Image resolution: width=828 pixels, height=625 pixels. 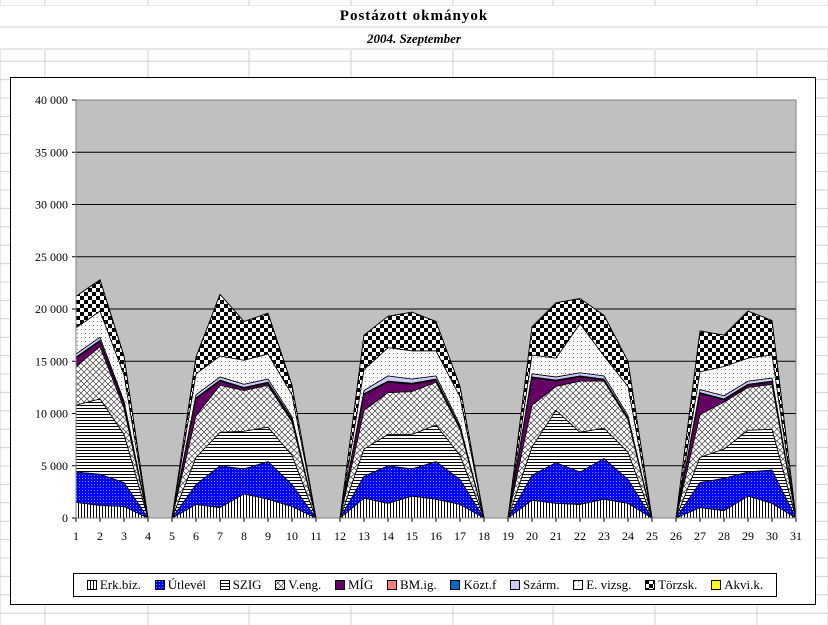 I want to click on x-tick-label: 19, so click(x=508, y=536).